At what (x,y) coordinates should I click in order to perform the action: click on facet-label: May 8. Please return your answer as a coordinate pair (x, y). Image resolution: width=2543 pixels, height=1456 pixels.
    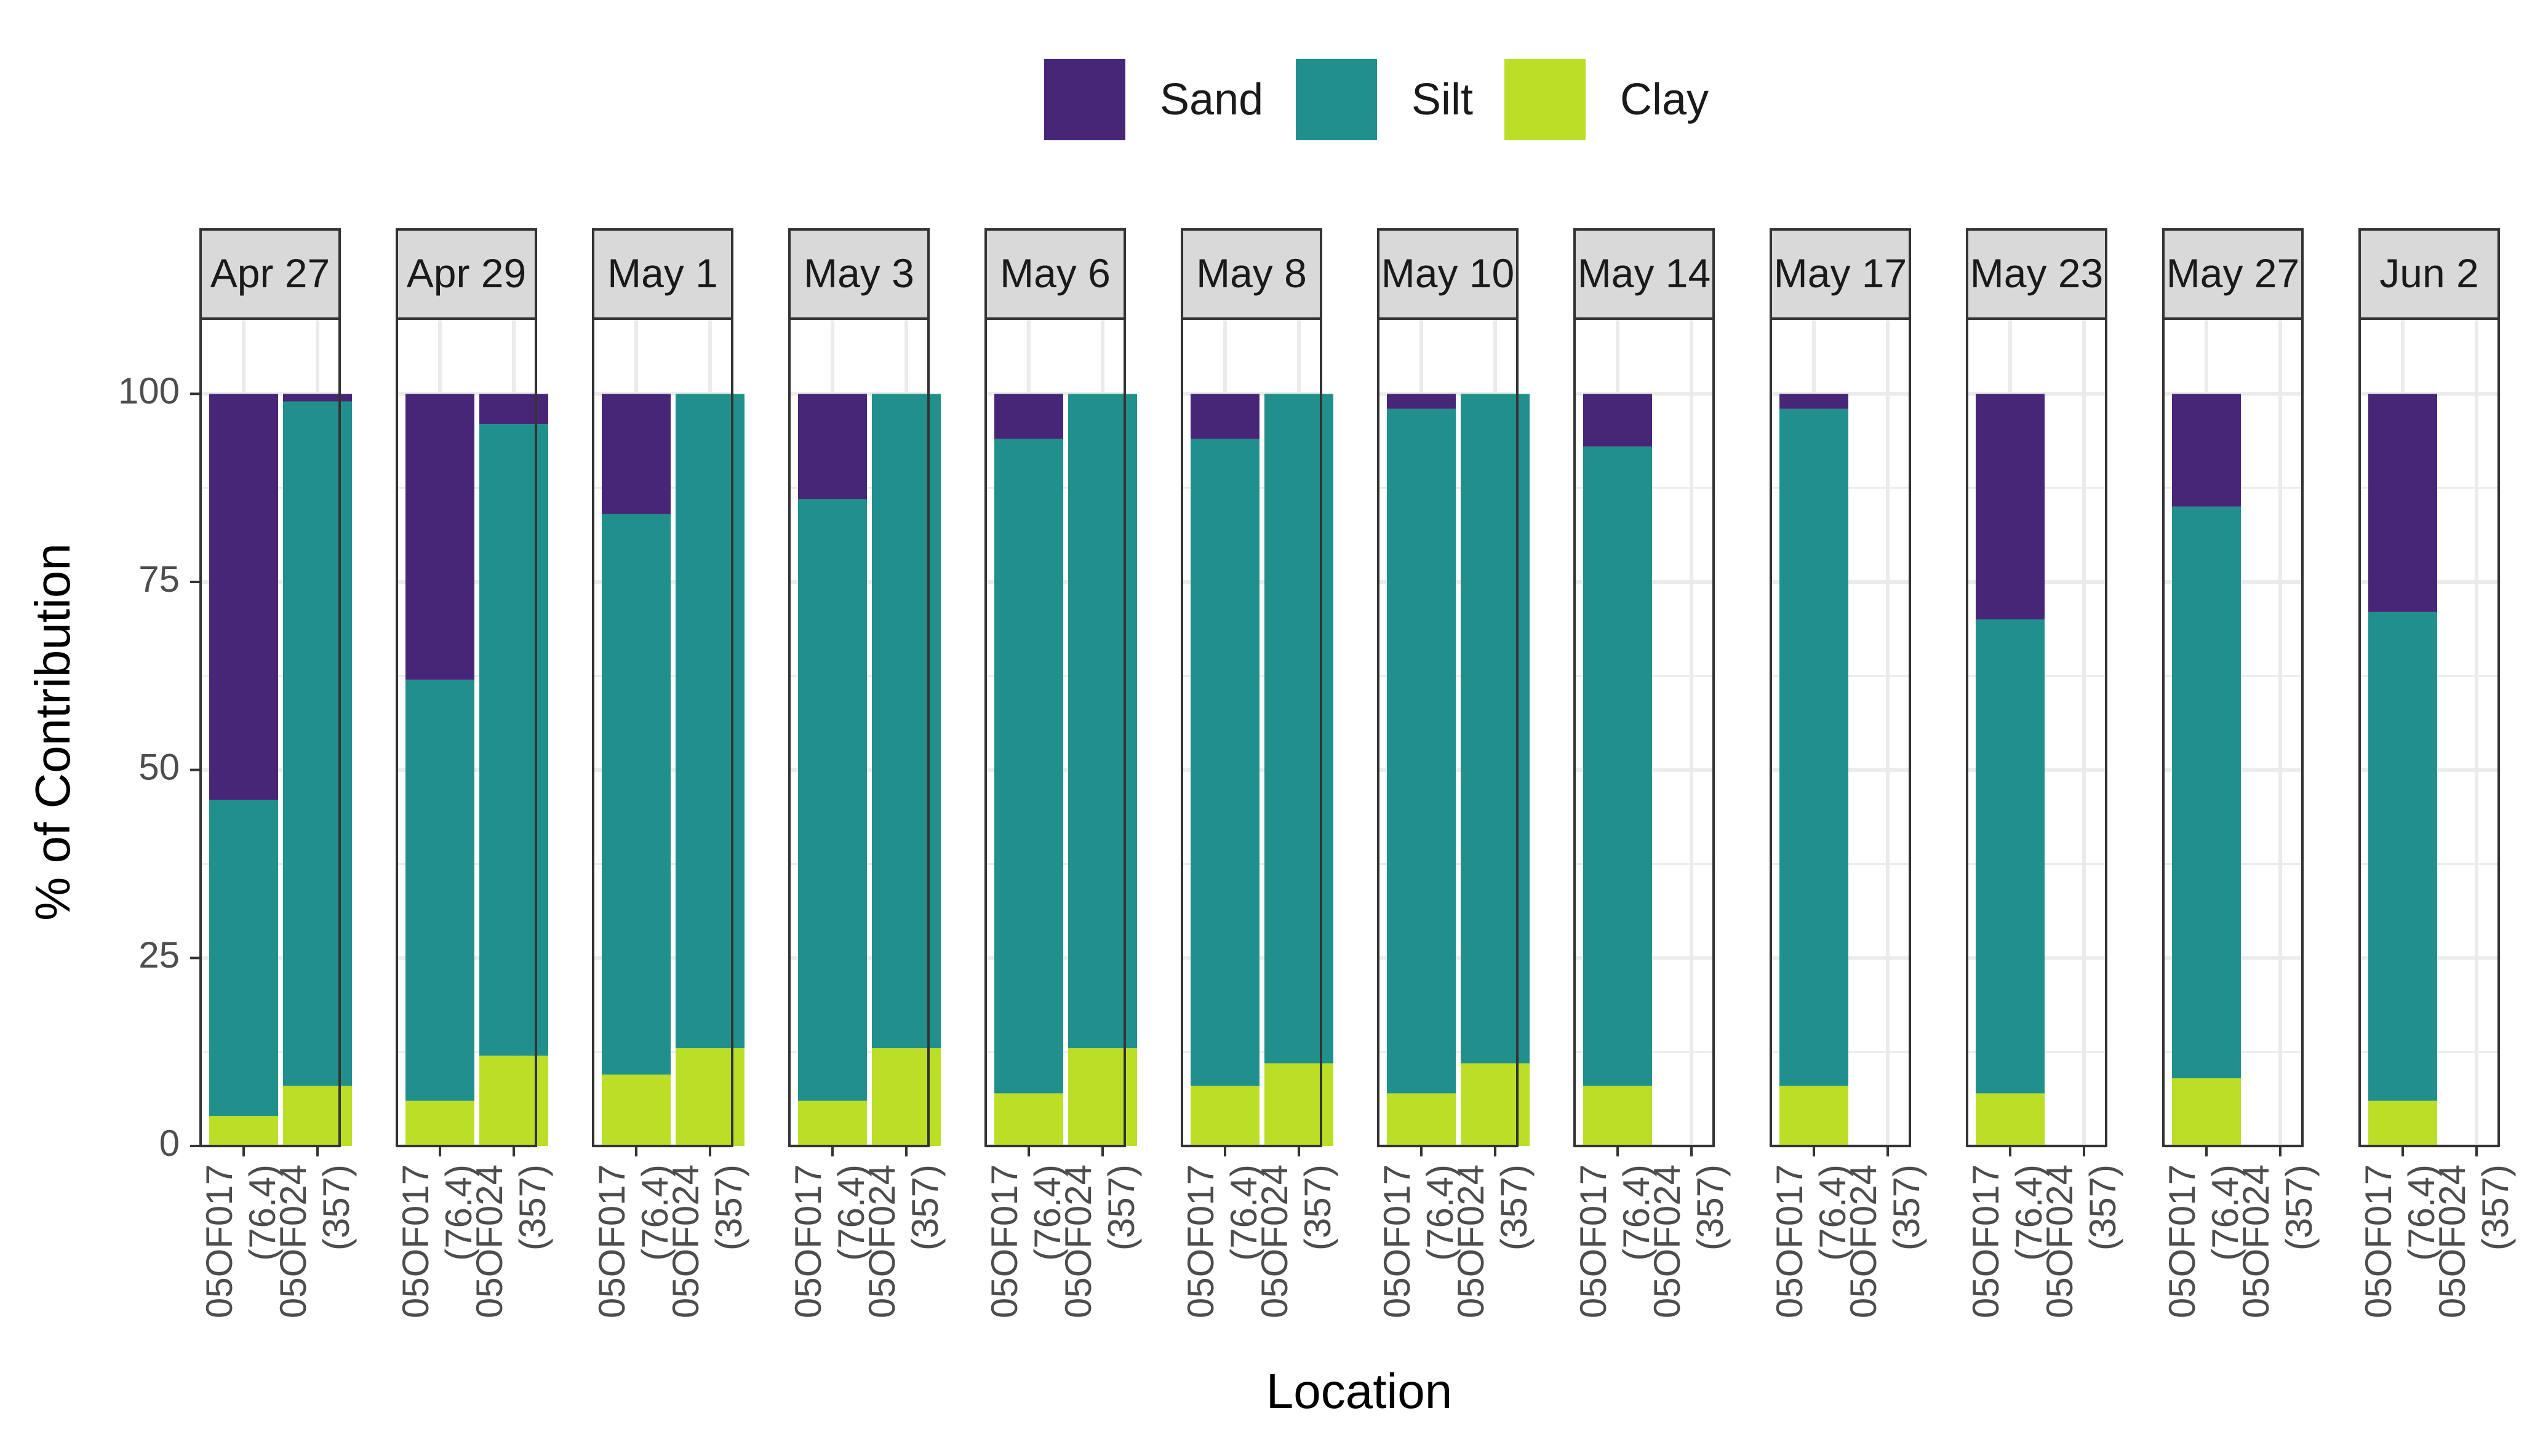
    Looking at the image, I should click on (1251, 273).